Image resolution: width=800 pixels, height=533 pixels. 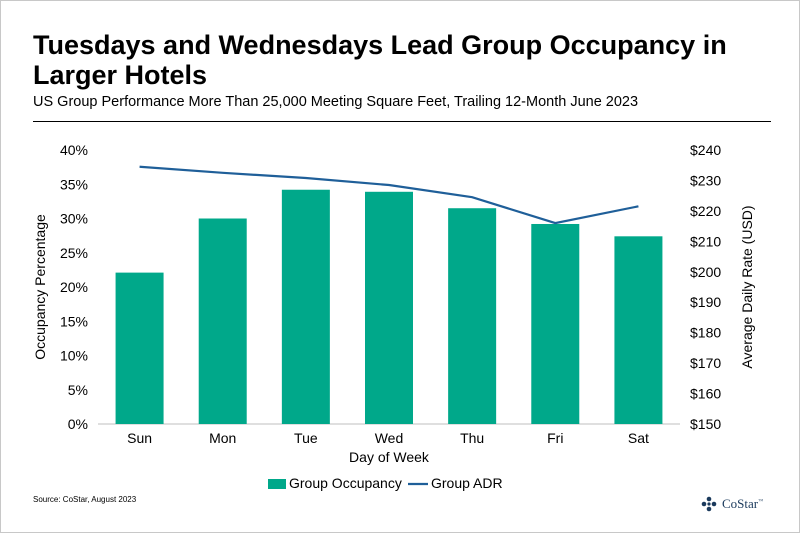 I want to click on y-tick-label: 15%, so click(x=74, y=321).